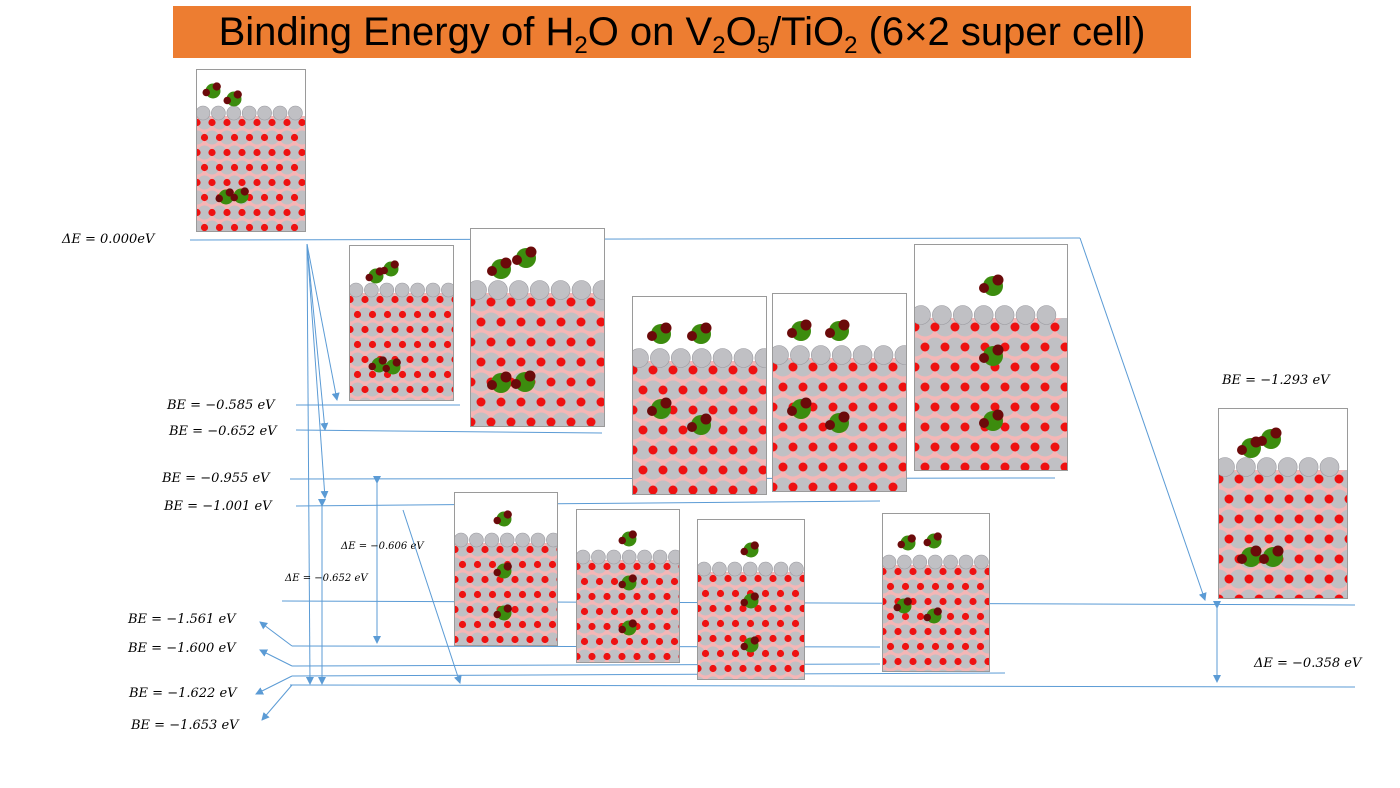 This screenshot has width=1400, height=788. Describe the element at coordinates (1276, 380) in the screenshot. I see `be-1293-label: BE = −1.293 eV` at that location.